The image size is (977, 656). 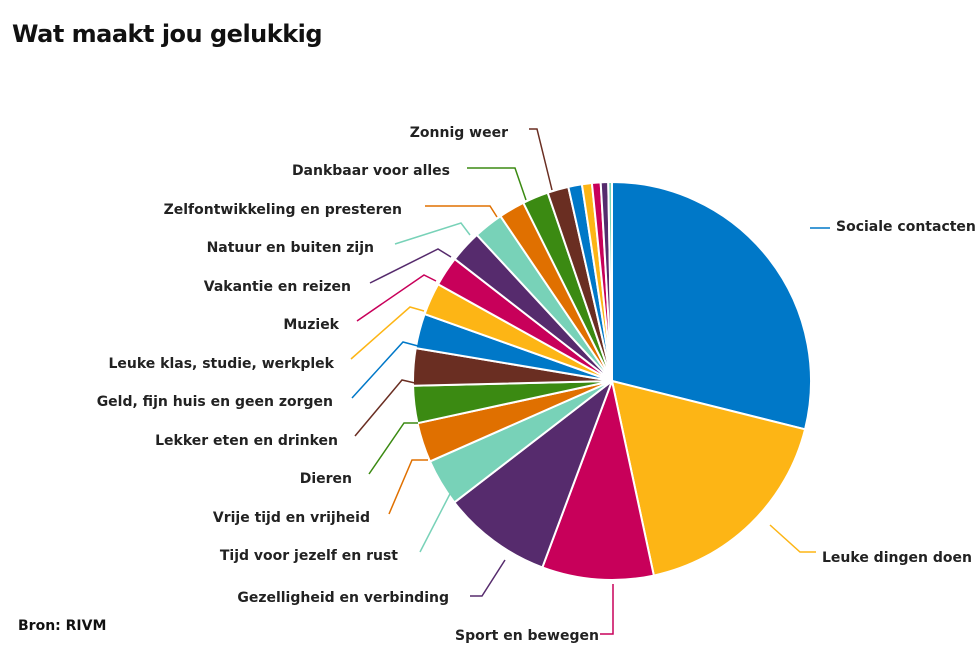 What do you see at coordinates (221, 364) in the screenshot?
I see `slice-label: Leuke klas, studie, werkplek` at bounding box center [221, 364].